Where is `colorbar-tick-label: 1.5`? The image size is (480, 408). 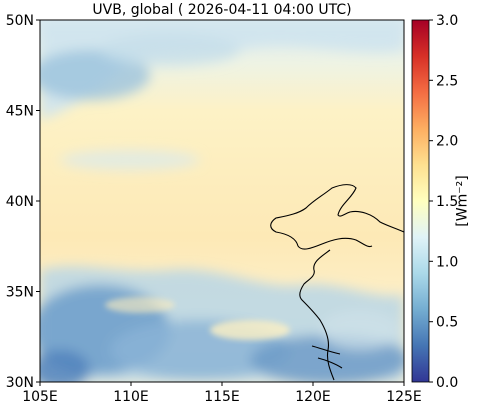 colorbar-tick-label: 1.5 is located at coordinates (447, 202).